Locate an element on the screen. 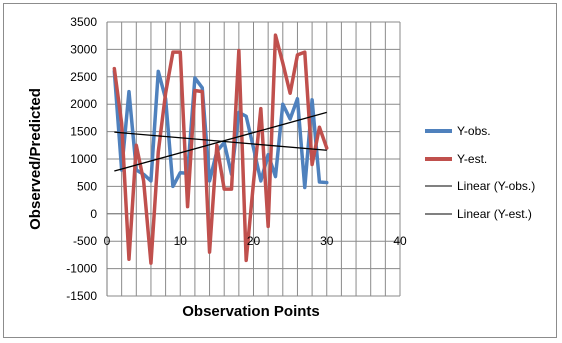 The height and width of the screenshot is (343, 562). y-tick-label: -1000 is located at coordinates (81, 269).